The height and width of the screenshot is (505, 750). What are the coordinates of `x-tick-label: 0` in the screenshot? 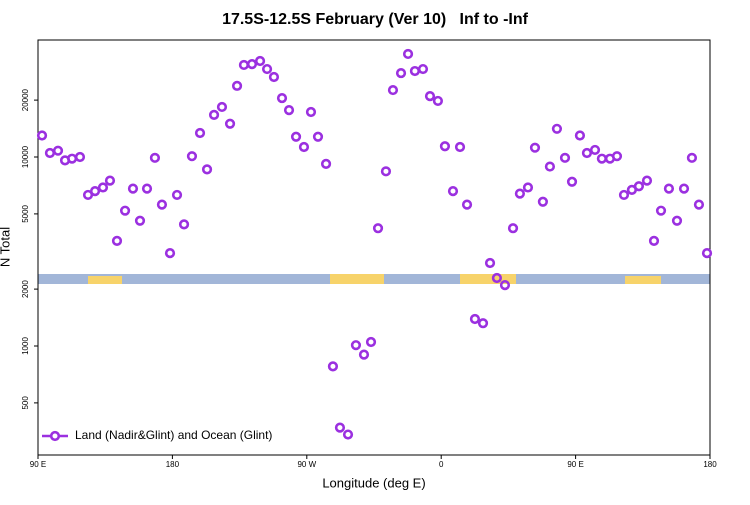 It's located at (441, 464).